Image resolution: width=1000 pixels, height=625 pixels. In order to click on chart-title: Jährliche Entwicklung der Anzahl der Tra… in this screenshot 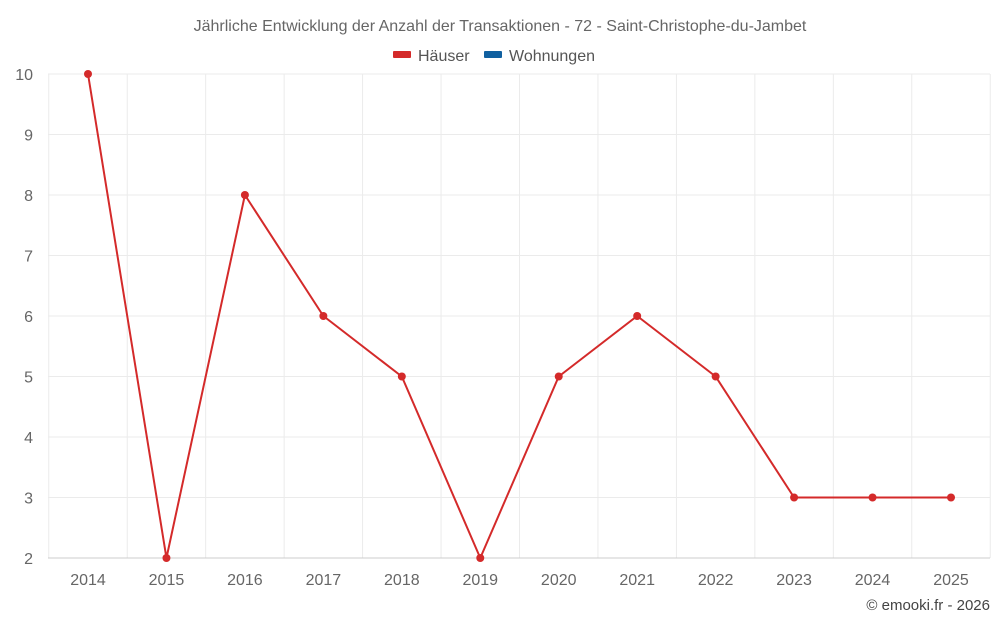, I will do `click(500, 26)`.